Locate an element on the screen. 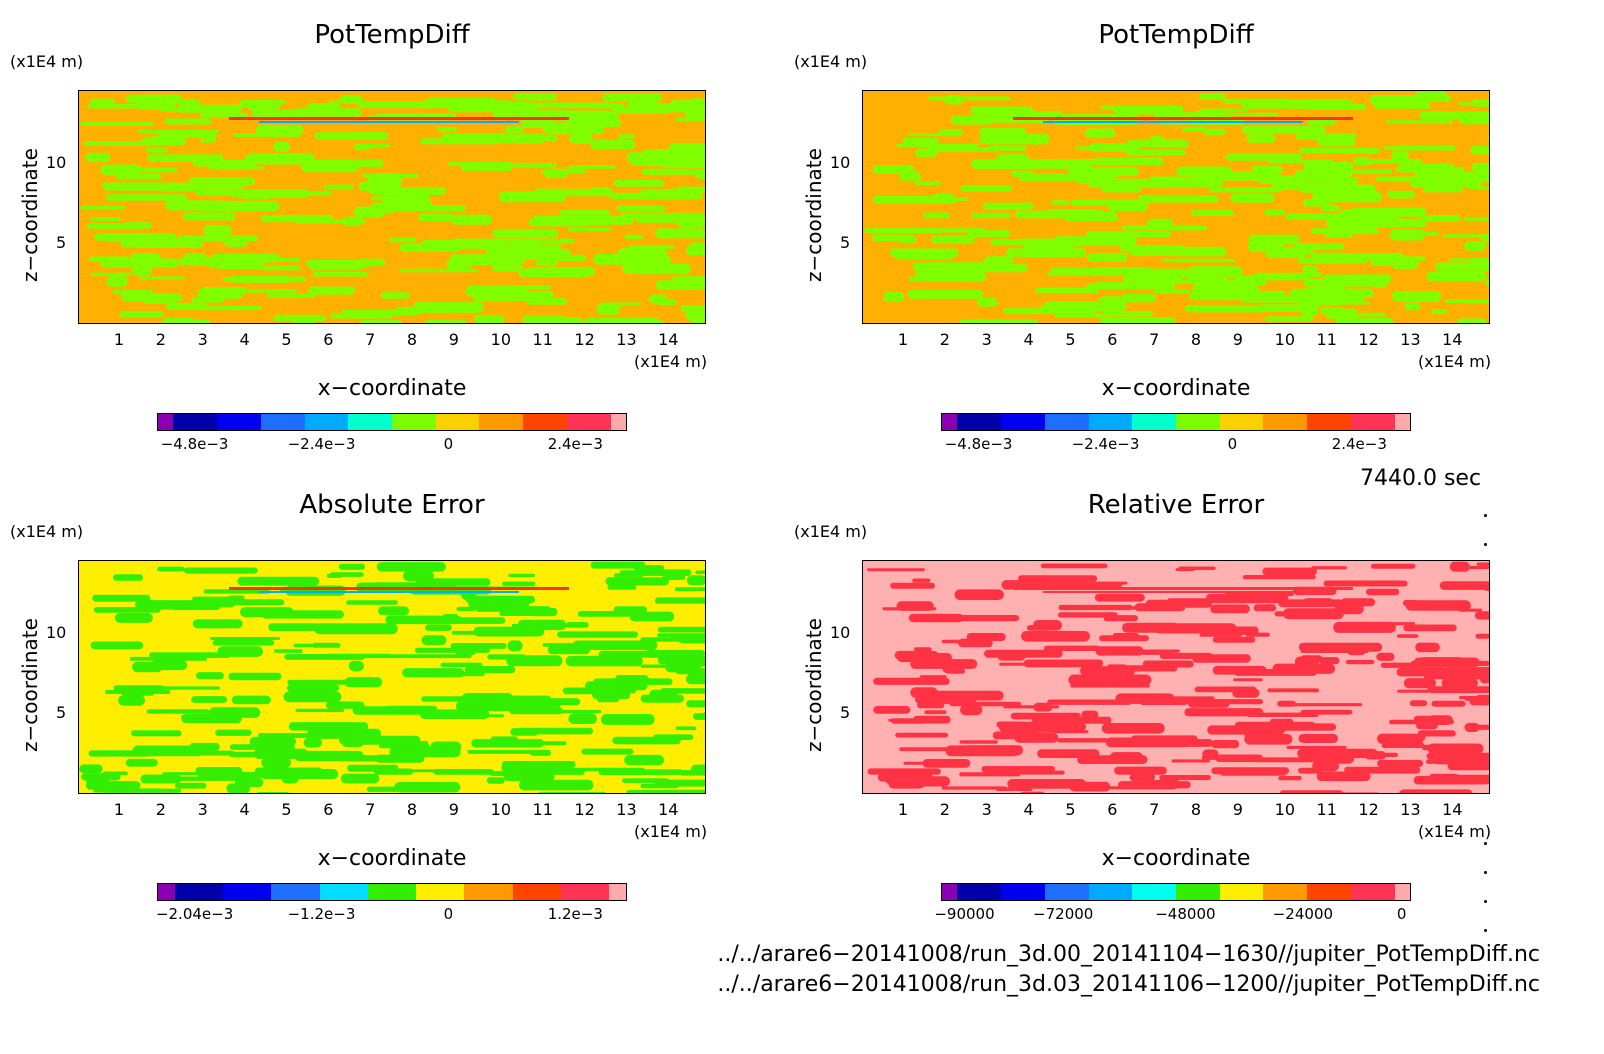  x-tick-label: 6 is located at coordinates (328, 809).